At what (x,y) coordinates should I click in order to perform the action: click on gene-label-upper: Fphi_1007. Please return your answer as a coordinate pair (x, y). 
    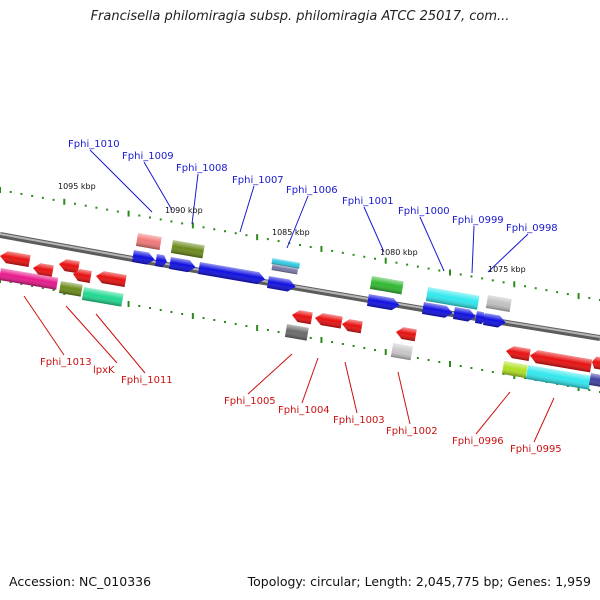
    Looking at the image, I should click on (258, 180).